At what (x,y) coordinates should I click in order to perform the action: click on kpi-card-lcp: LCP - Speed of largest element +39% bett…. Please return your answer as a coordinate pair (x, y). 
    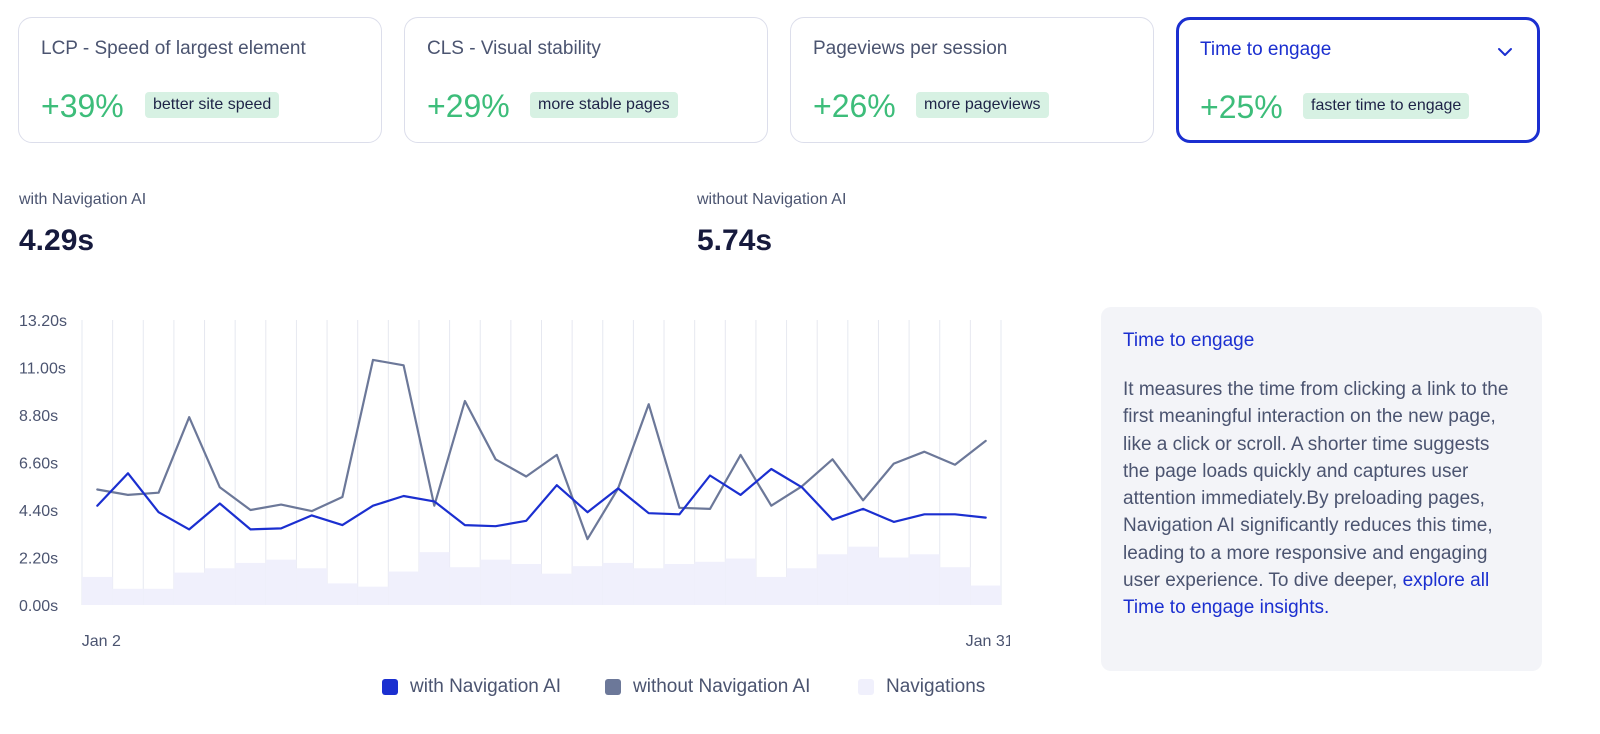
    Looking at the image, I should click on (200, 80).